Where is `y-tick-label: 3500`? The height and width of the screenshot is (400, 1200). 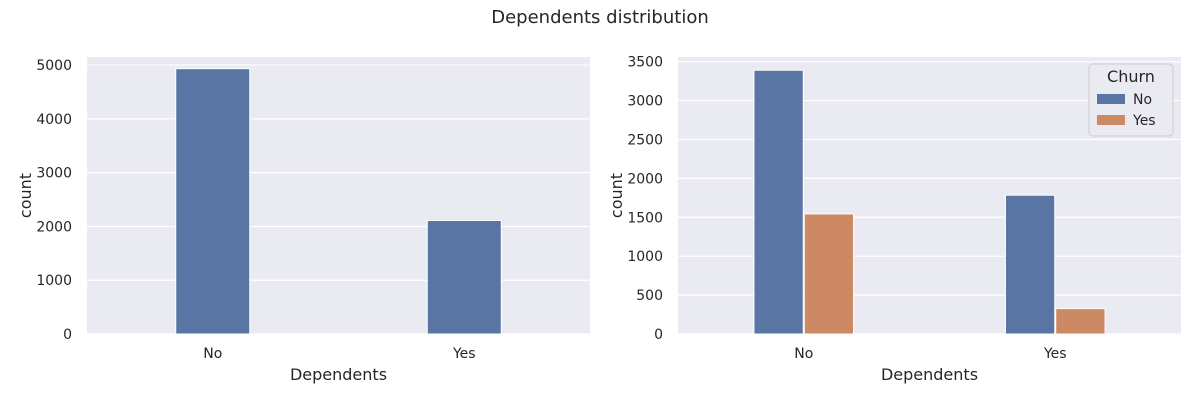 y-tick-label: 3500 is located at coordinates (645, 63).